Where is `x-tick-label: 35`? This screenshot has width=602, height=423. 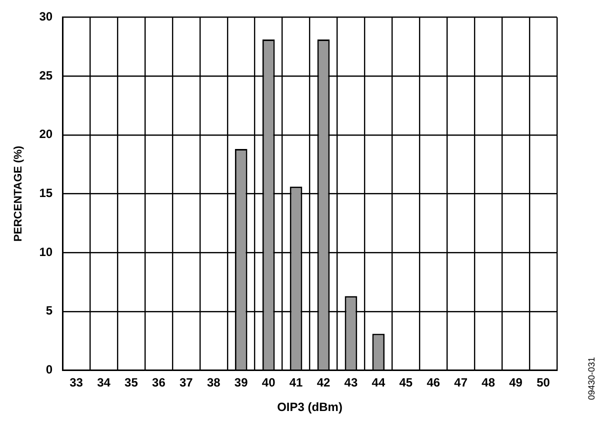
x-tick-label: 35 is located at coordinates (131, 383).